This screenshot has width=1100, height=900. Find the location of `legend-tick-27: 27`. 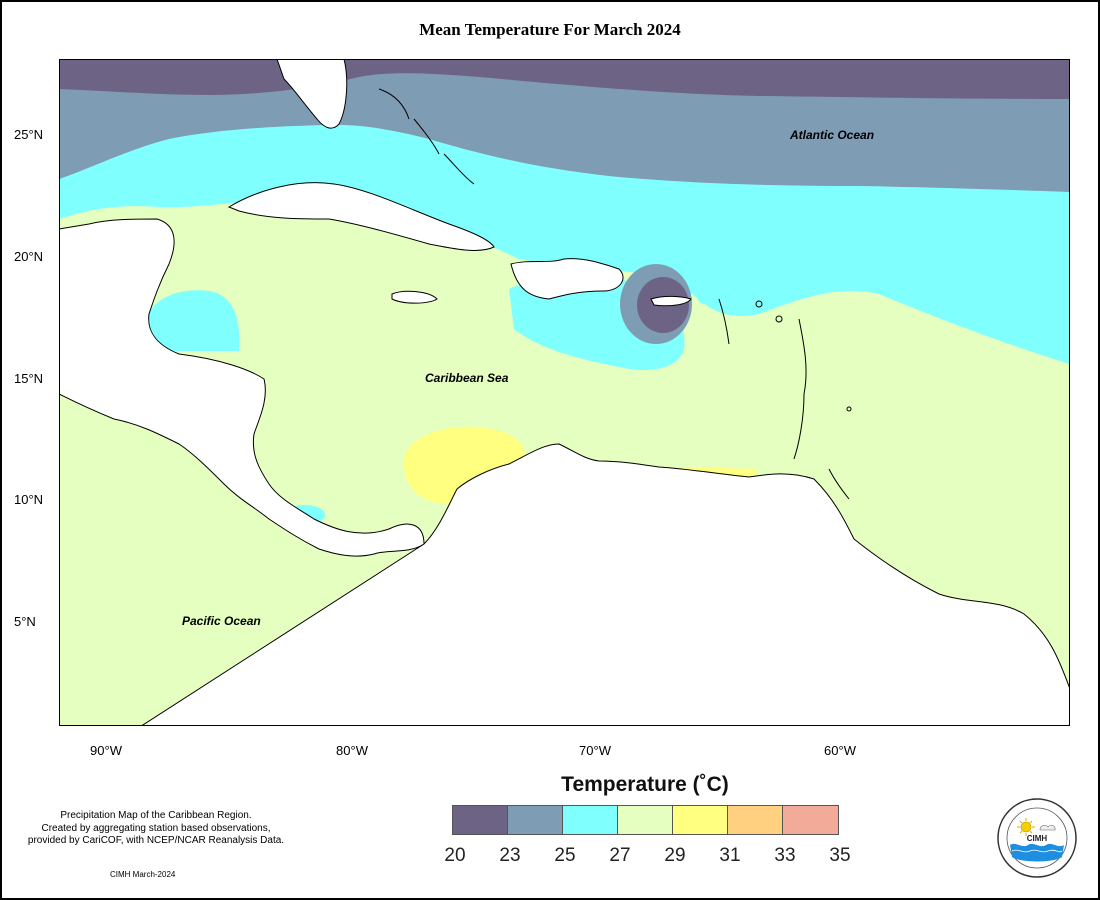

legend-tick-27: 27 is located at coordinates (620, 855).